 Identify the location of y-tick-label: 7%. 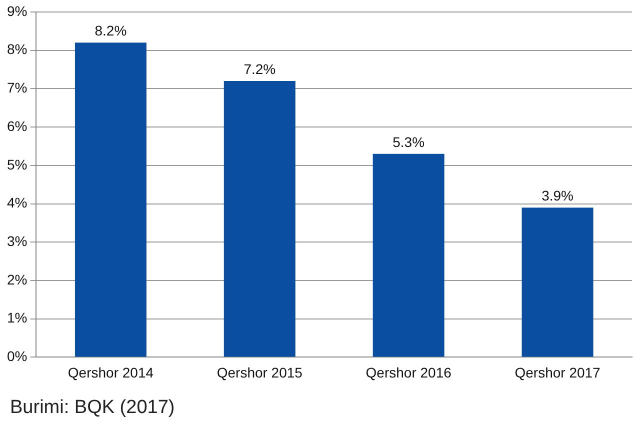
(17, 88).